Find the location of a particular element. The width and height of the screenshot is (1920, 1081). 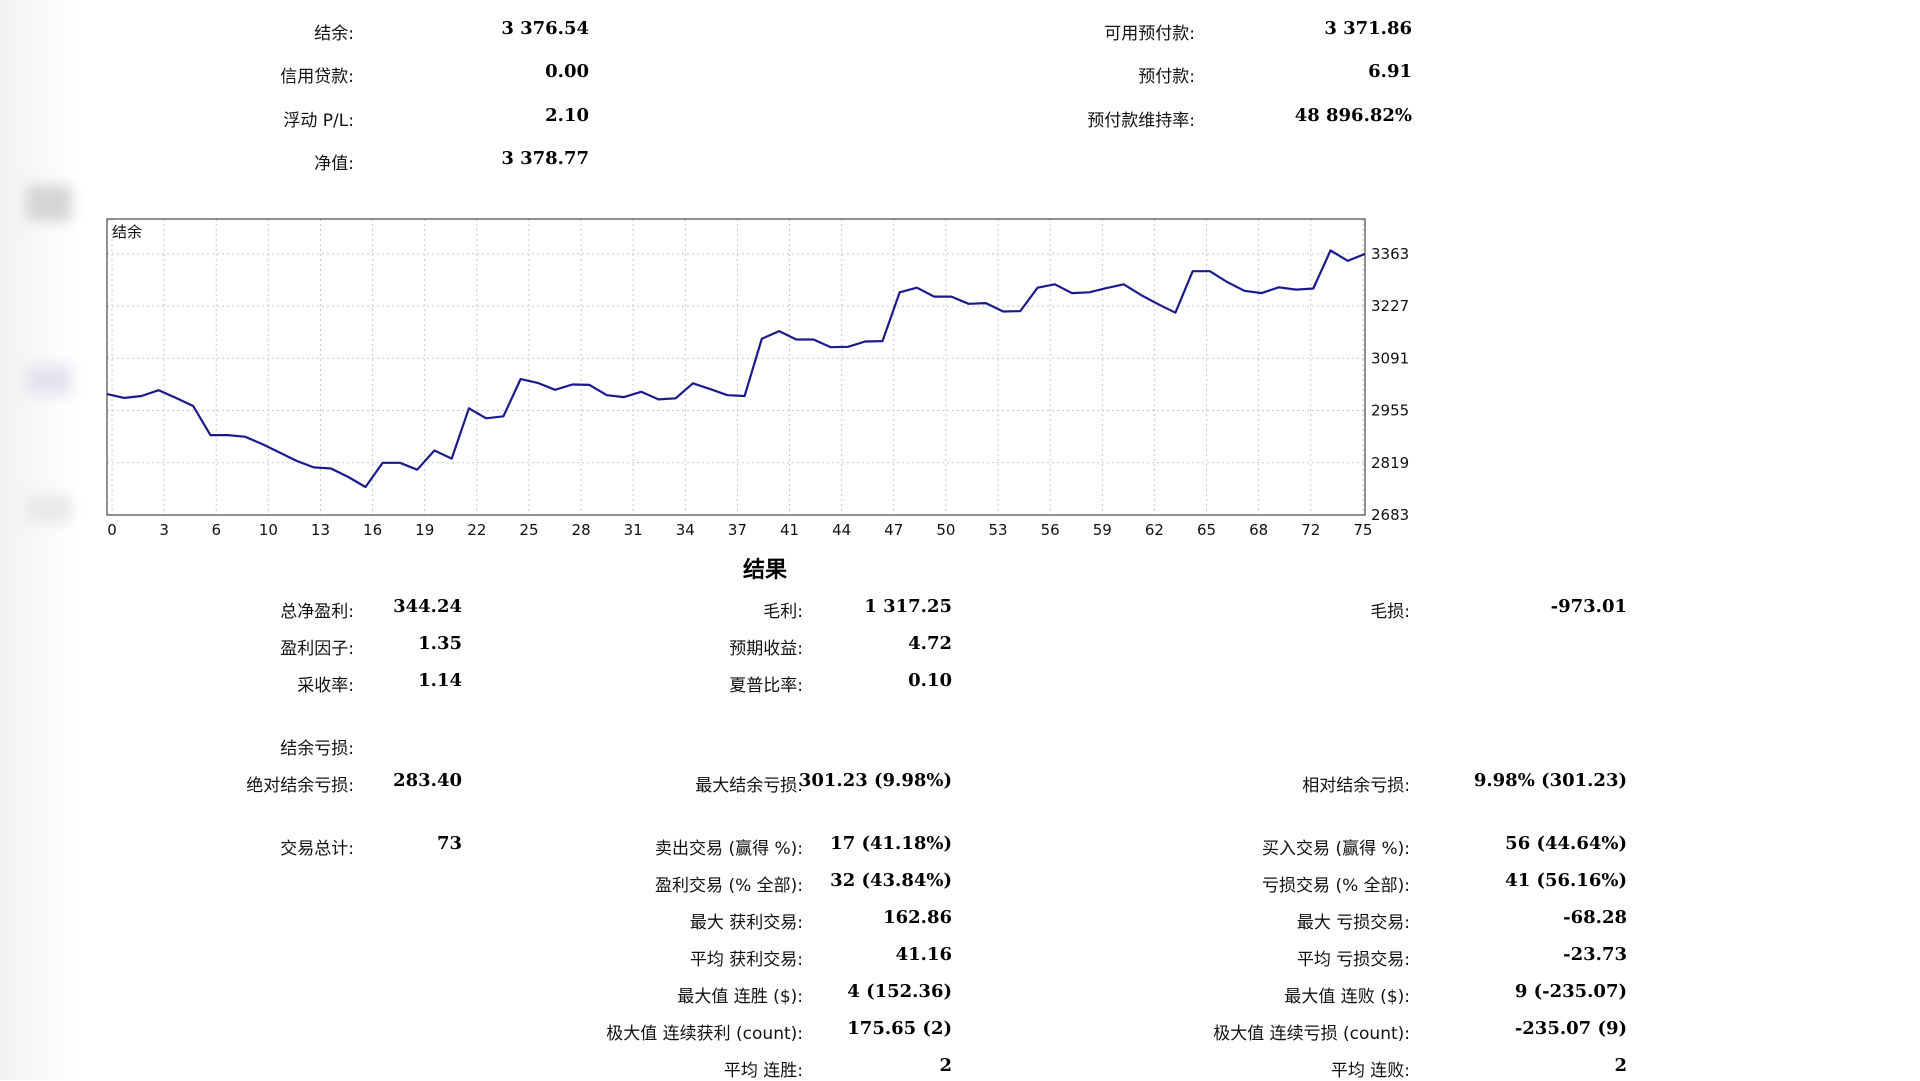

largest-profit-trade-value: 162.86 is located at coordinates (917, 917).